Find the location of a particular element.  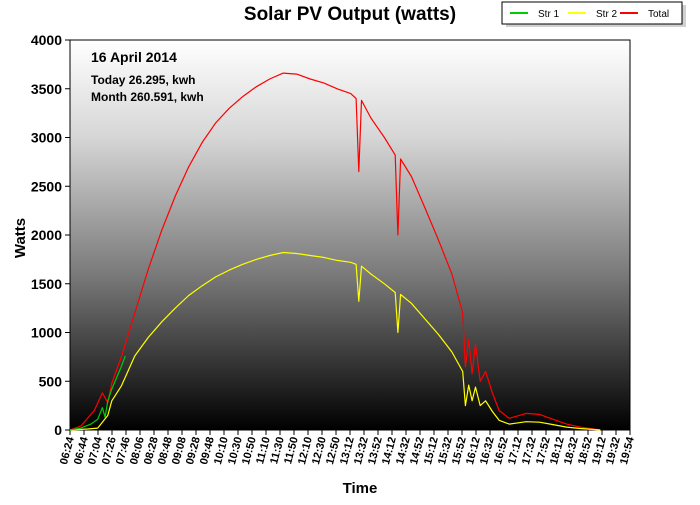

y-tick-label: 3500 is located at coordinates (46, 89).